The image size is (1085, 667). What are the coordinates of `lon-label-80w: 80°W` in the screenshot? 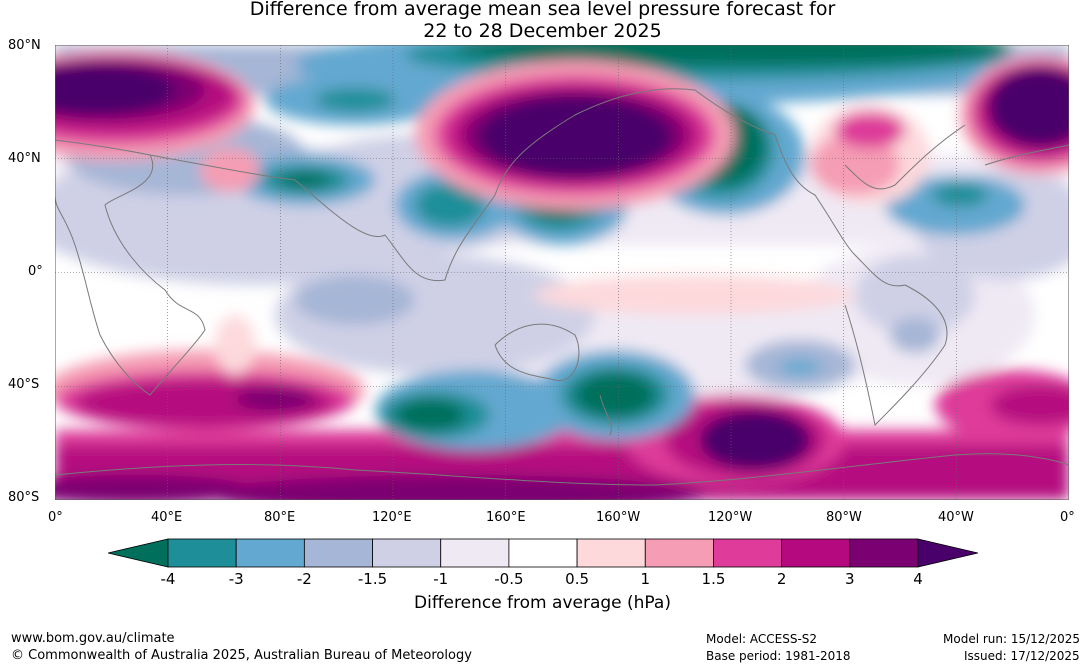 It's located at (844, 517).